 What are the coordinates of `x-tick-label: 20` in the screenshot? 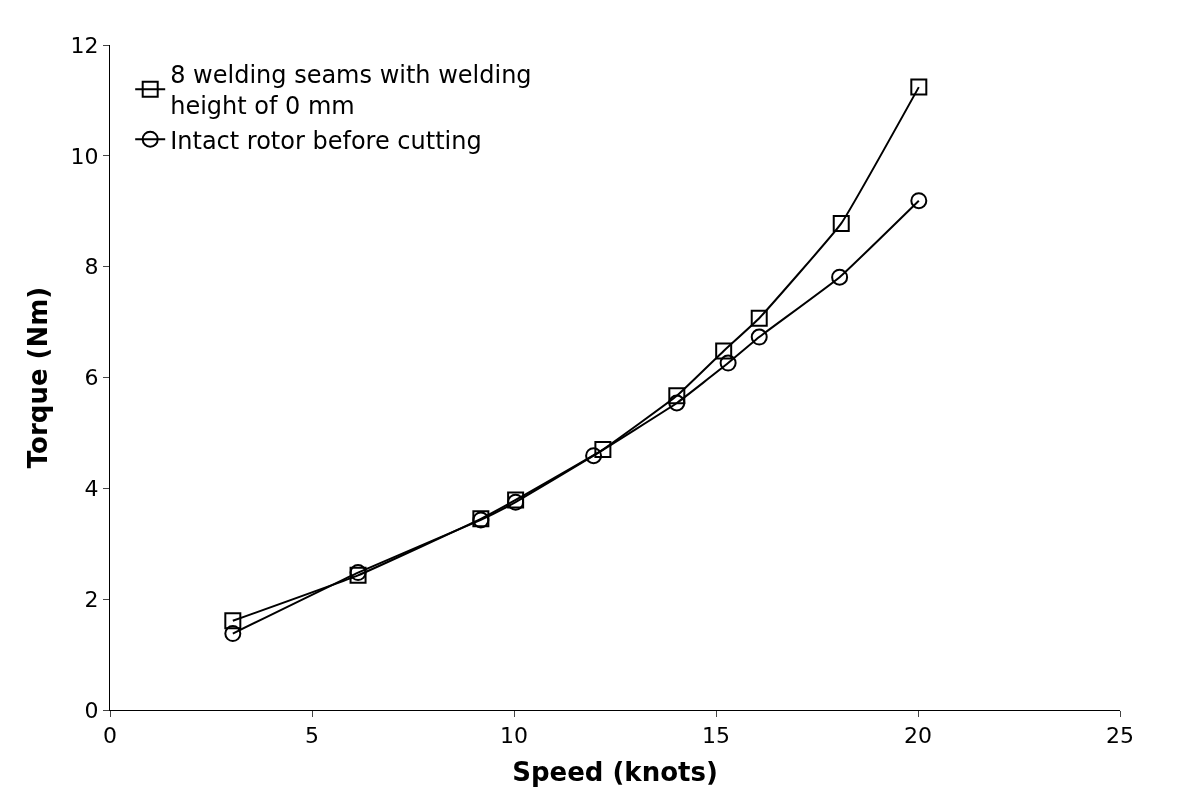 It's located at (918, 736).